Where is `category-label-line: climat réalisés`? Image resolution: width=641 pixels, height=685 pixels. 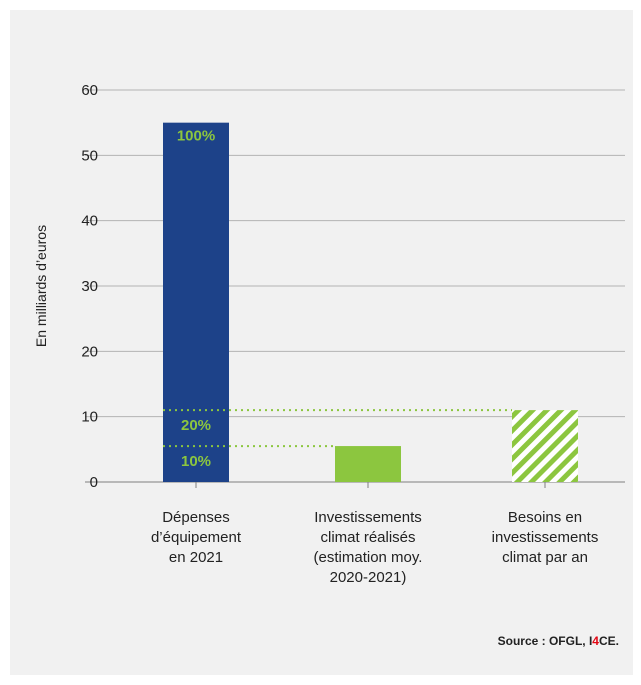 category-label-line: climat réalisés is located at coordinates (367, 537).